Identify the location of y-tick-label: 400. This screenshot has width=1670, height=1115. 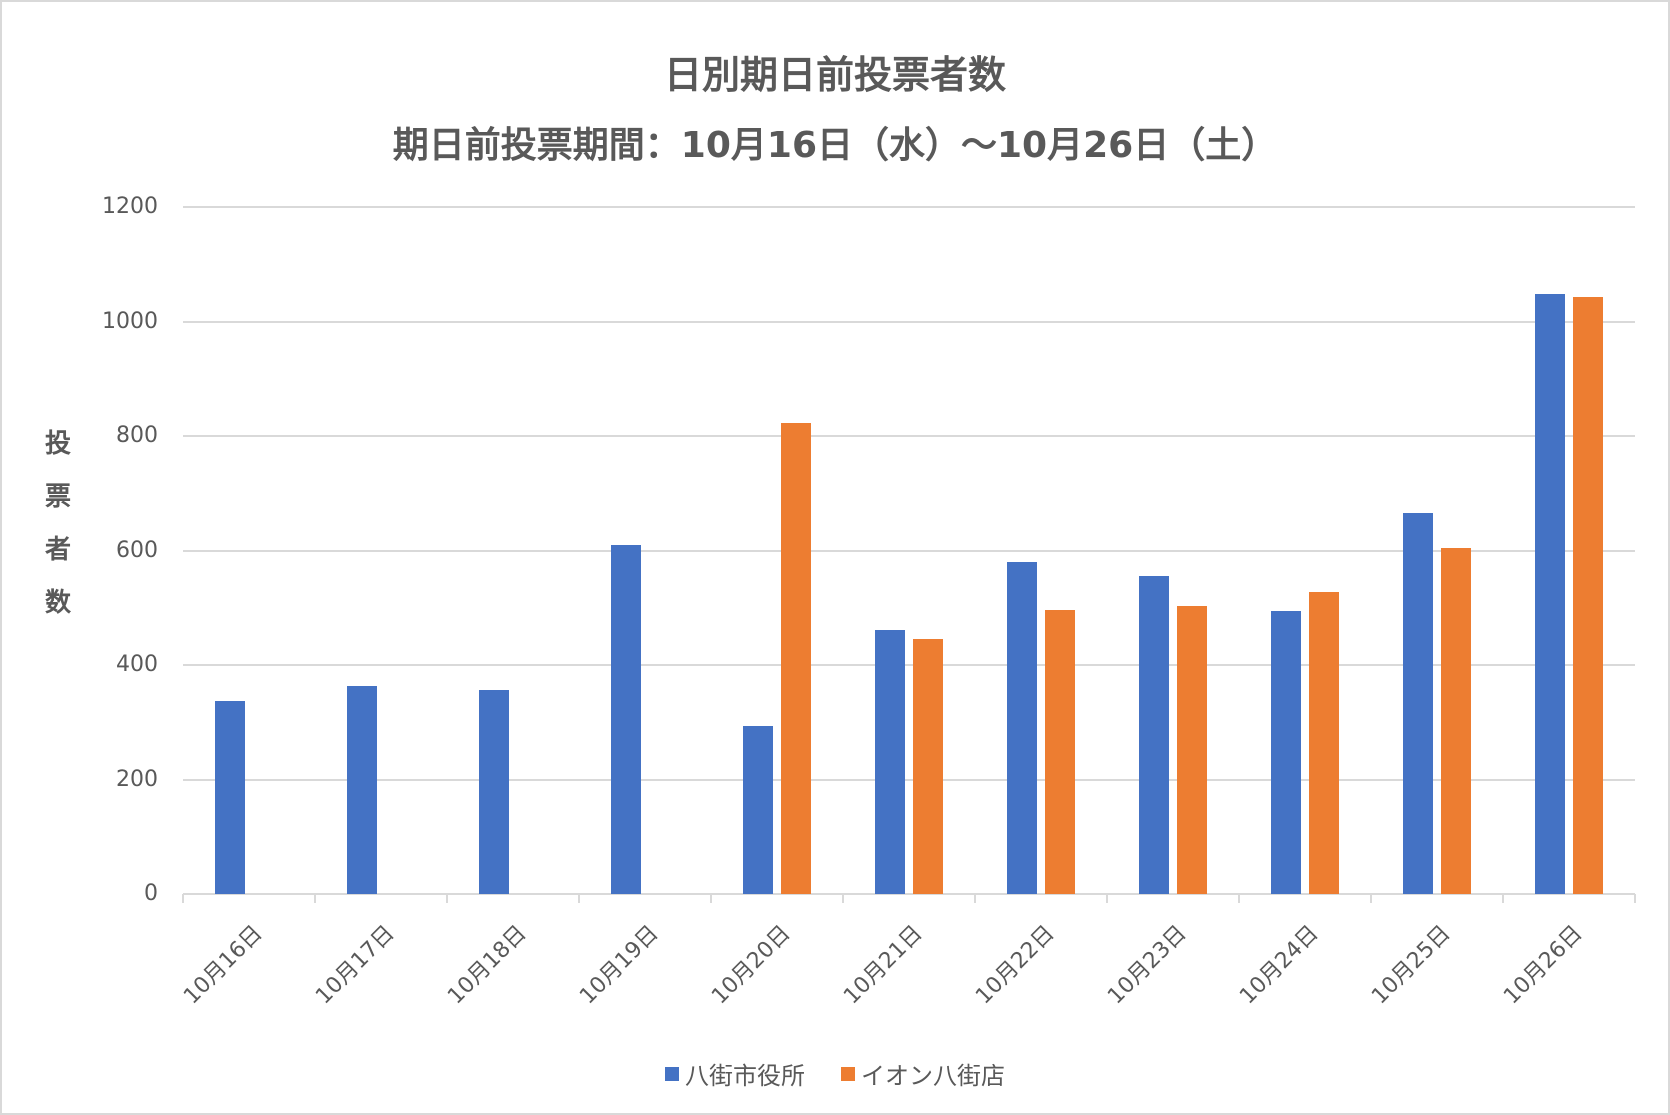
(137, 664).